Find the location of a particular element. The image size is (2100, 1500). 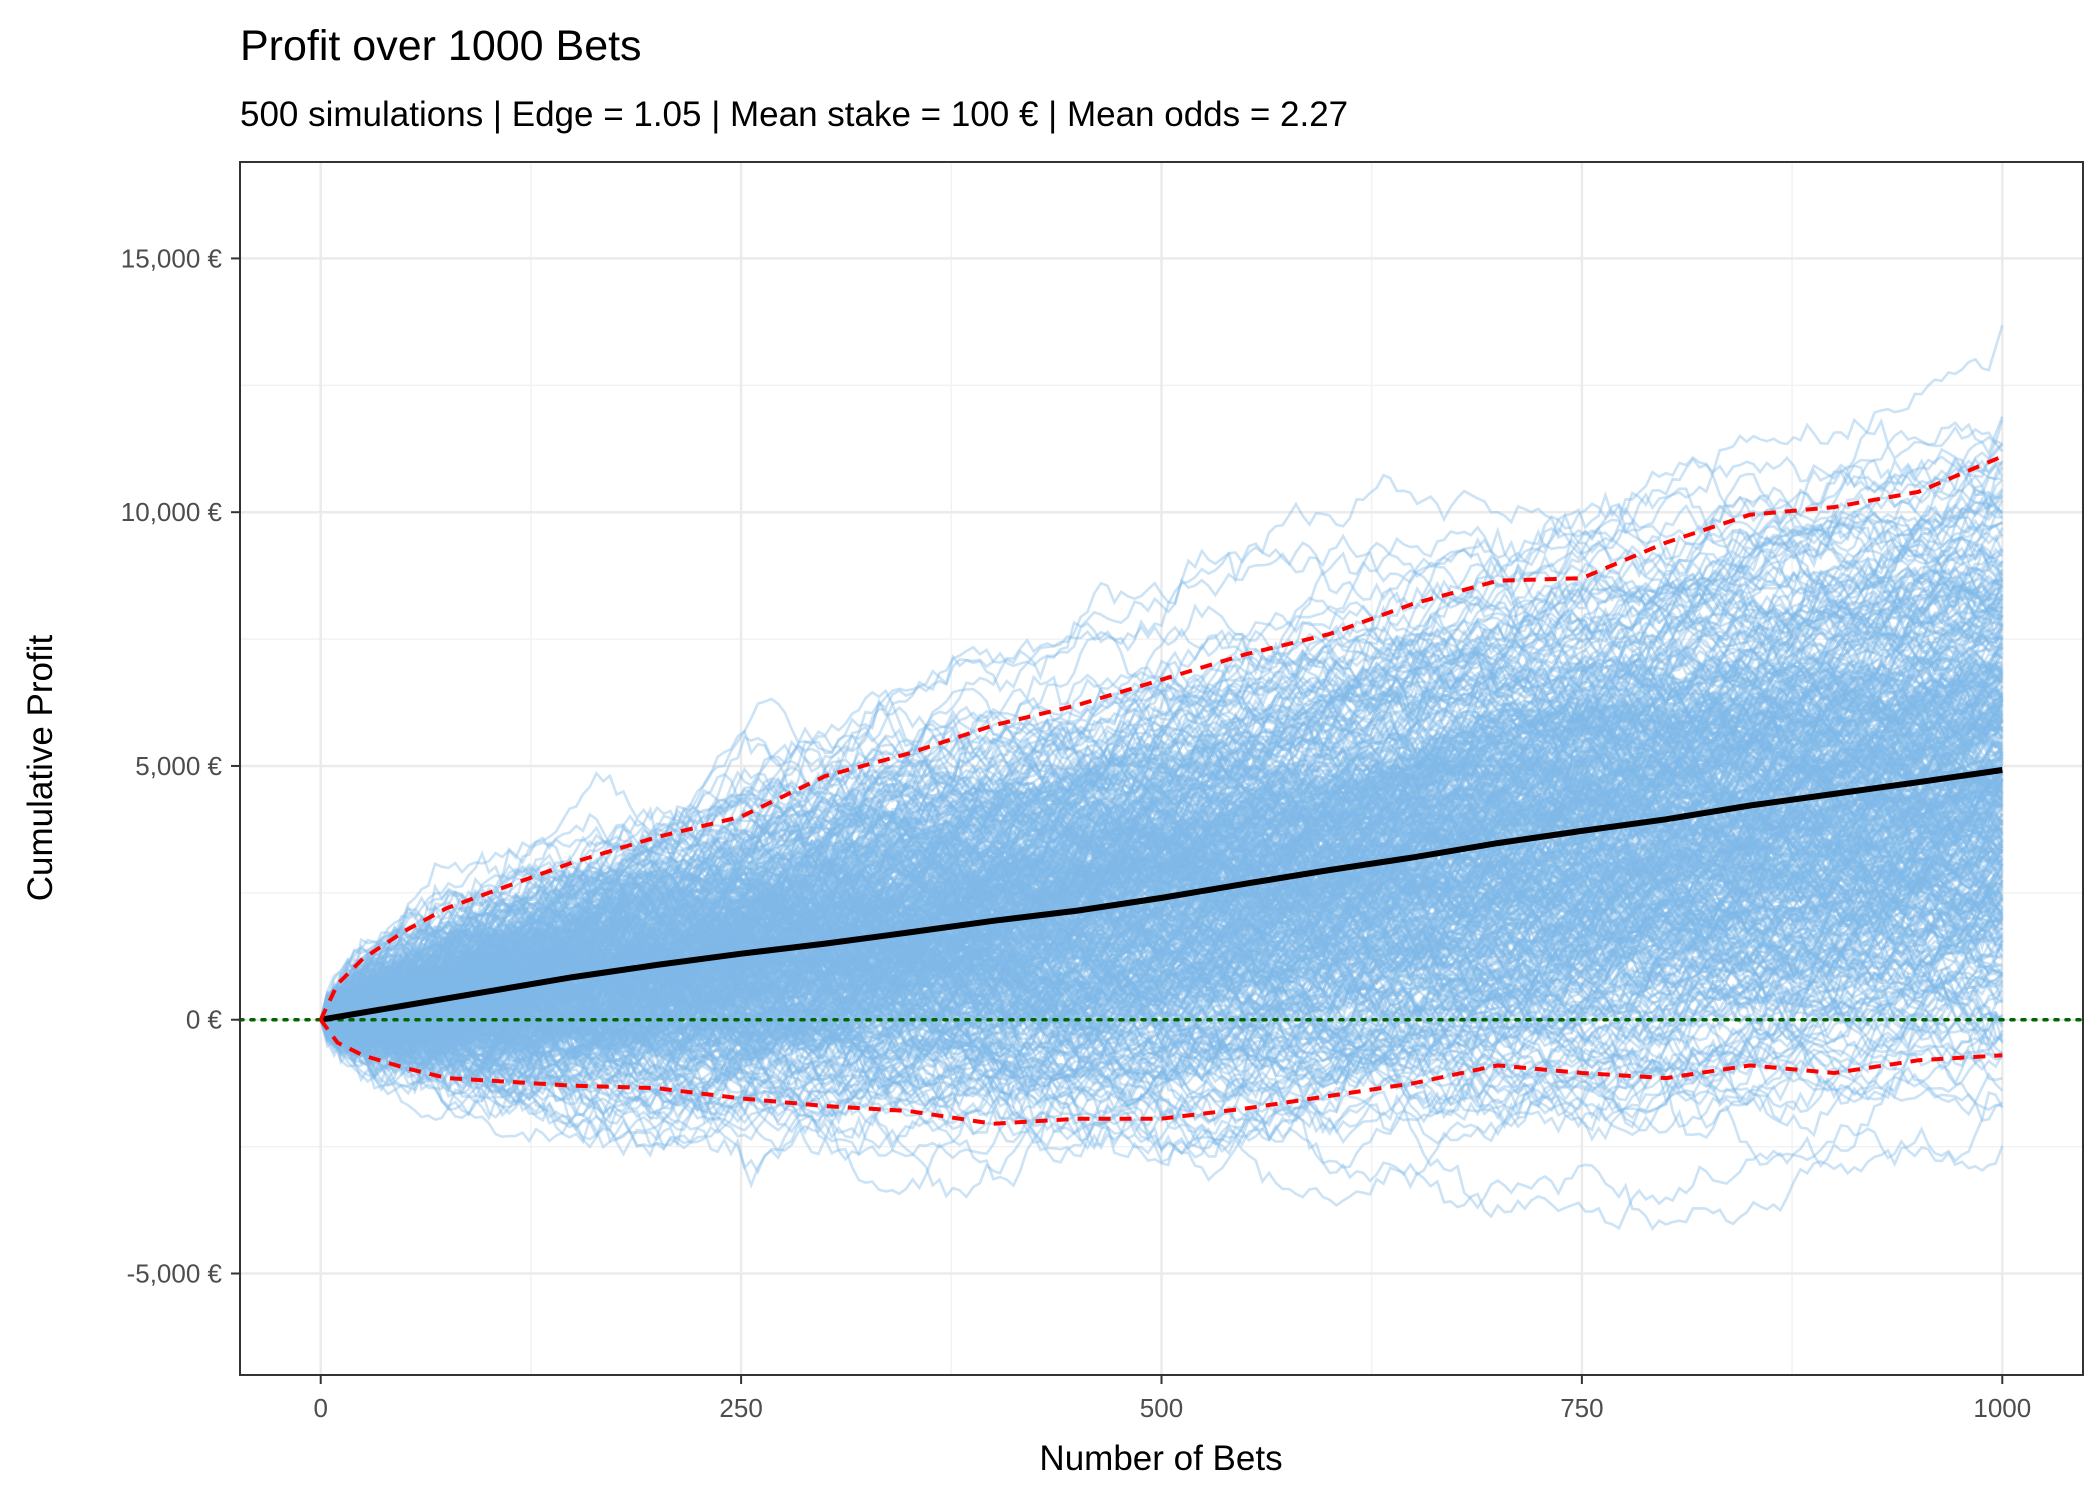

lower-series-line is located at coordinates (1161, 1072).